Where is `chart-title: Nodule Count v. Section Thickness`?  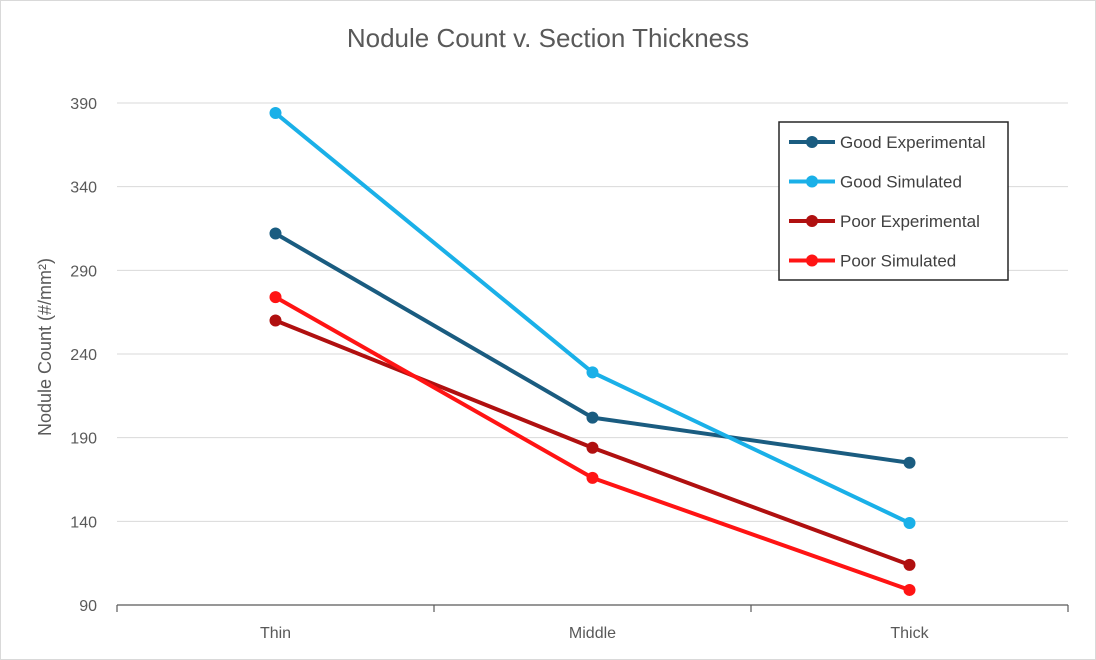
chart-title: Nodule Count v. Section Thickness is located at coordinates (548, 38).